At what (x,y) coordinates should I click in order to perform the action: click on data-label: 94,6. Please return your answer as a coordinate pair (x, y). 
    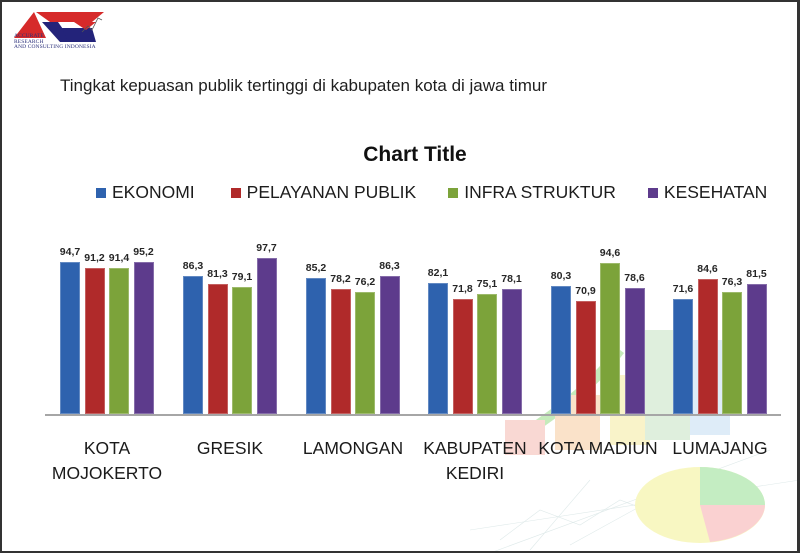
    Looking at the image, I should click on (610, 252).